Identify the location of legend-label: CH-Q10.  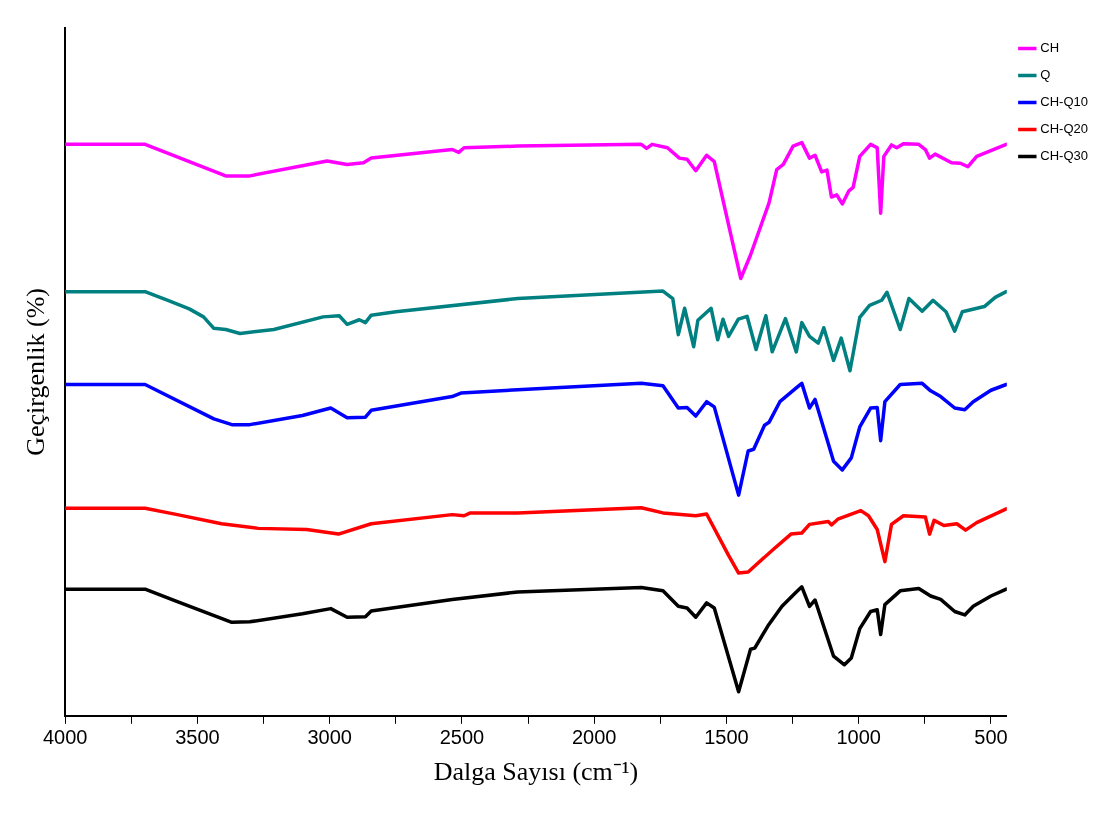
(1064, 102).